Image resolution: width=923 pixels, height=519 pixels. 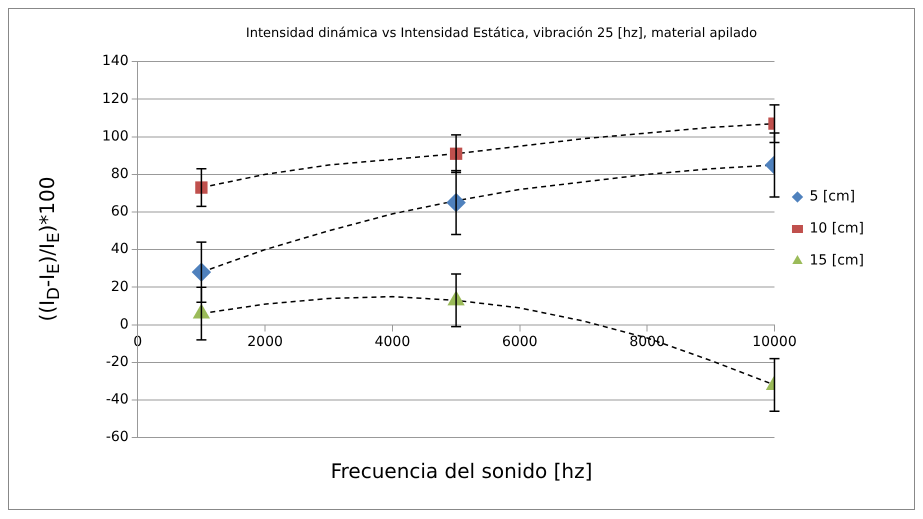 I want to click on x-axis-title: Frecuencia del sonido [hz], so click(x=462, y=471).